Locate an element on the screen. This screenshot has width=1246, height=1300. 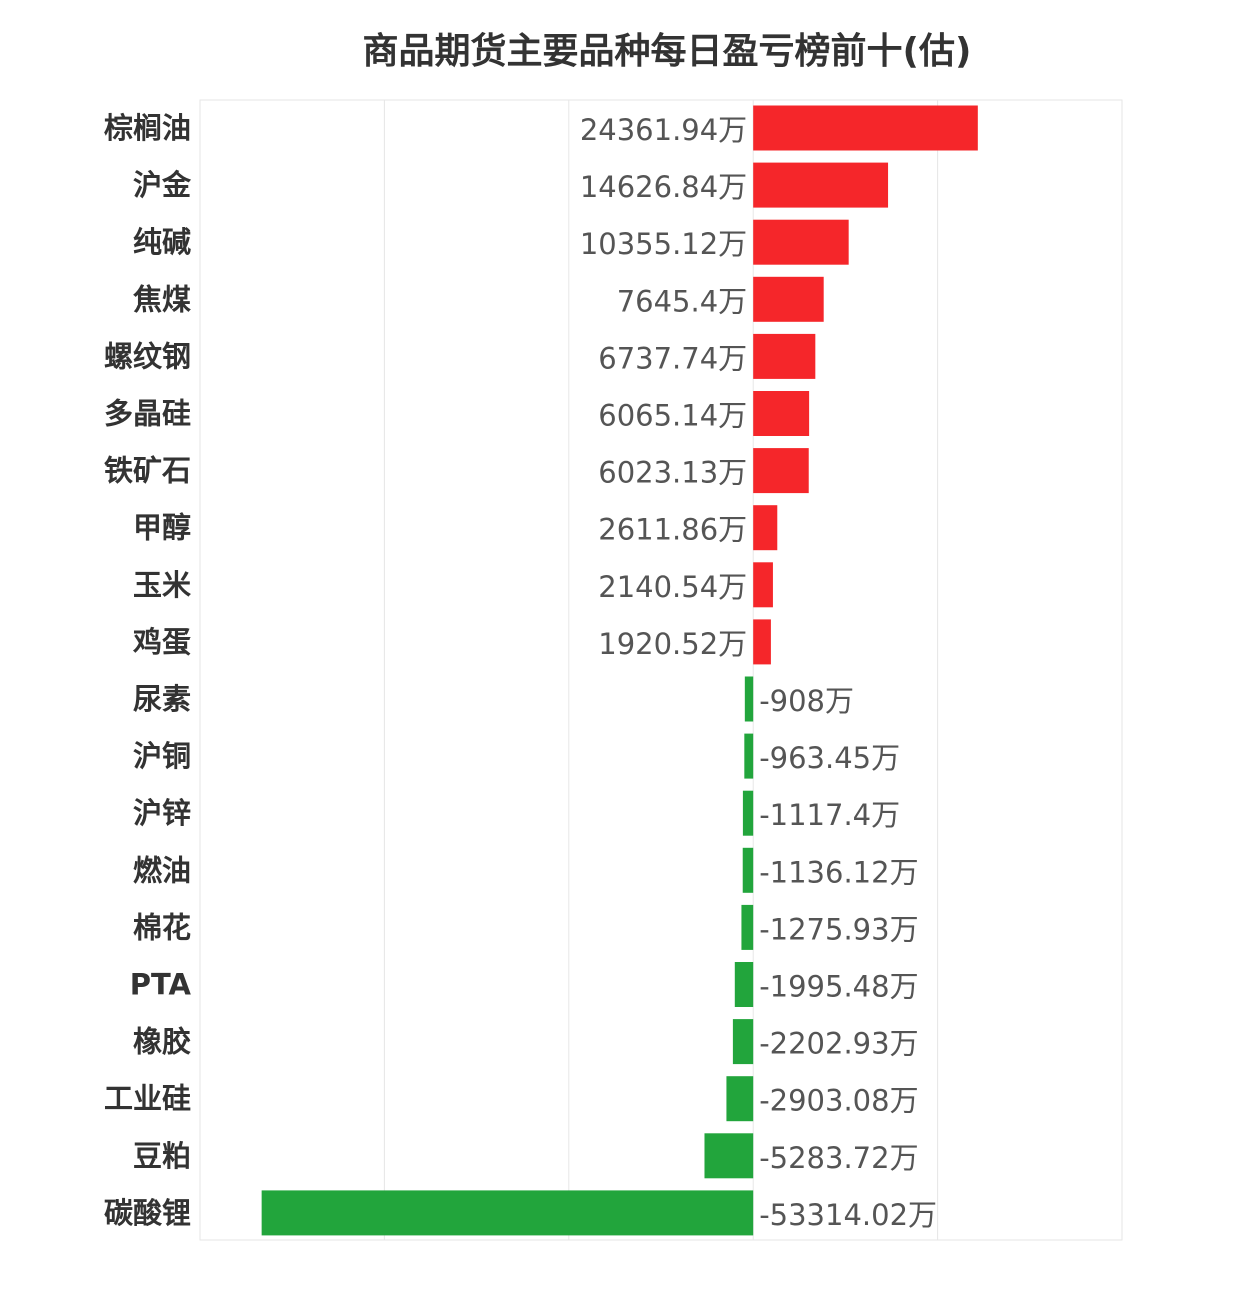
category-label: 尿素 is located at coordinates (162, 699).